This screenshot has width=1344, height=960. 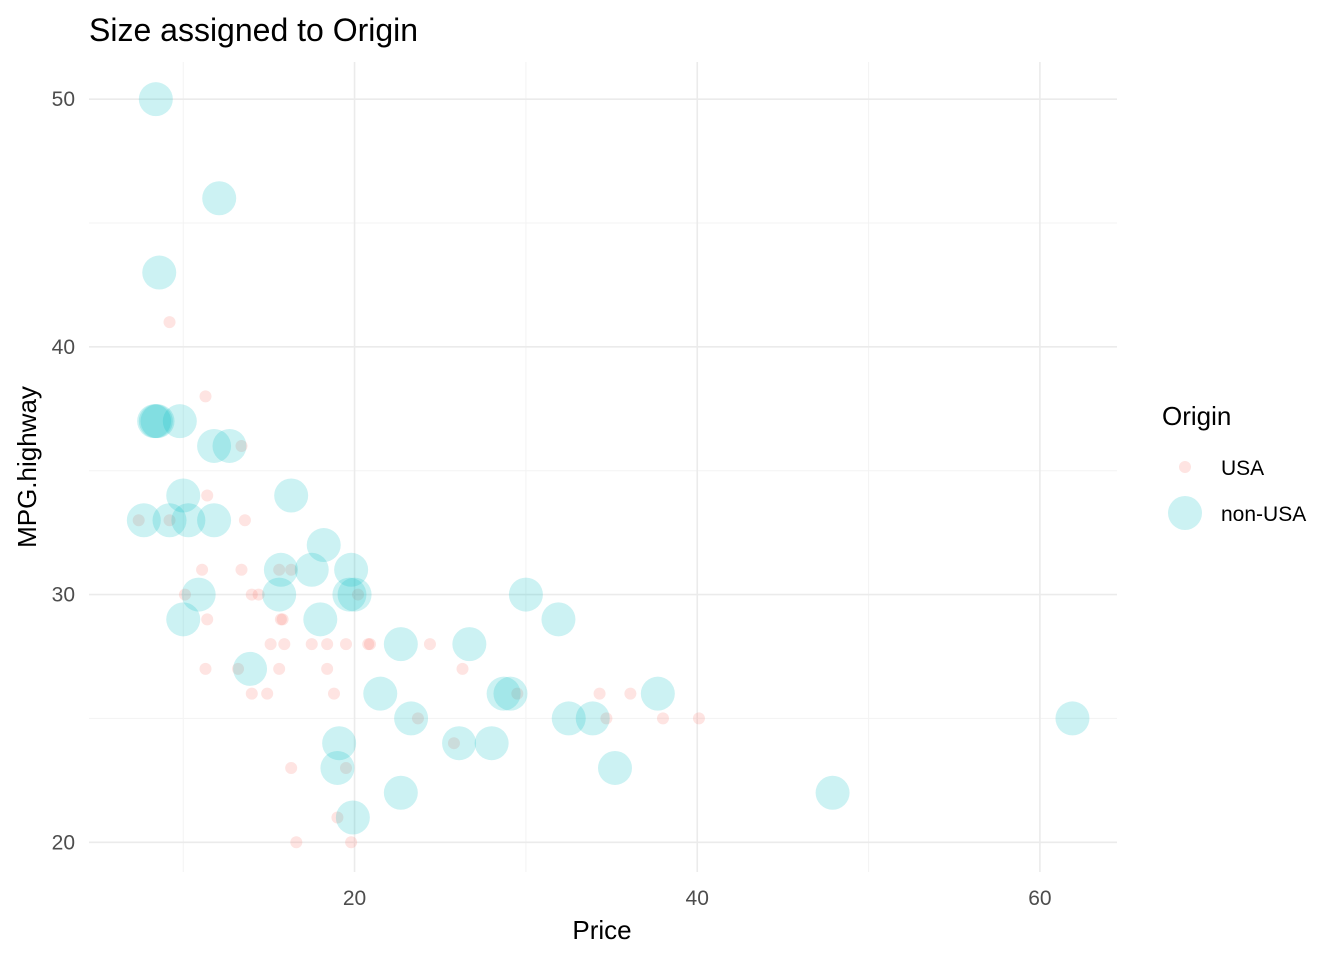 I want to click on legend-label-non-usa: non-USA, so click(x=1263, y=514).